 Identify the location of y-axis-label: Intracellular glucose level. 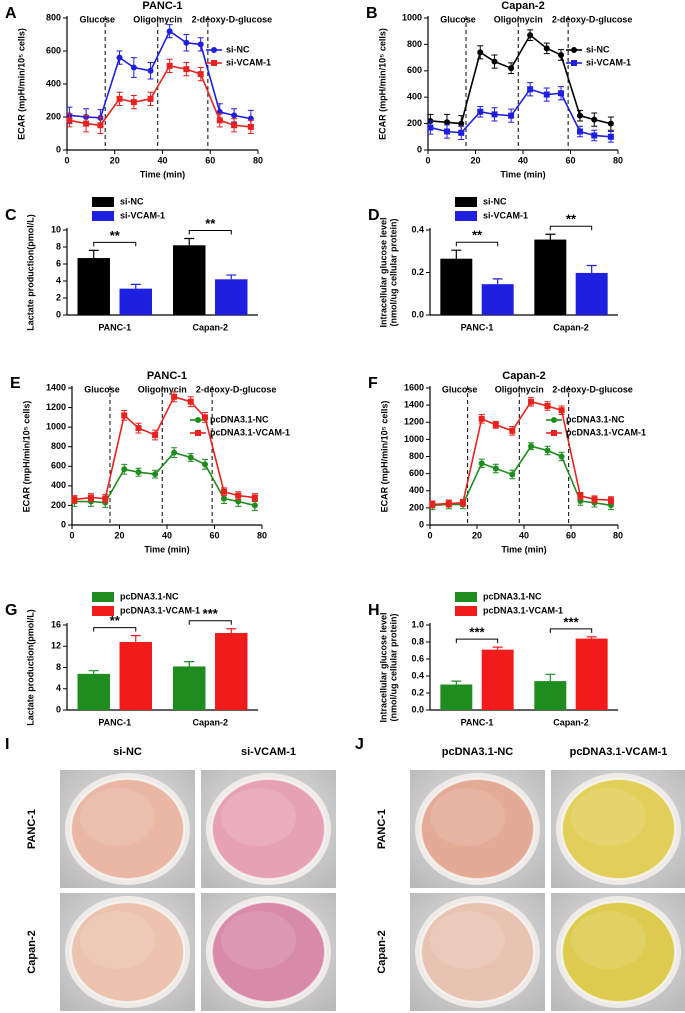
(383, 667).